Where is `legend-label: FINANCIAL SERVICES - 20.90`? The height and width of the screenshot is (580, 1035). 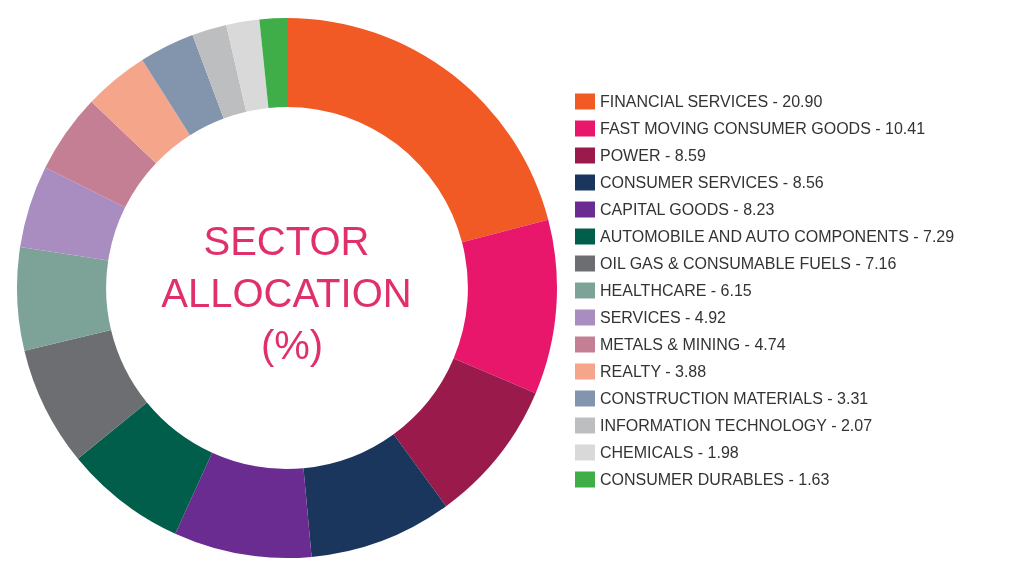 legend-label: FINANCIAL SERVICES - 20.90 is located at coordinates (711, 101).